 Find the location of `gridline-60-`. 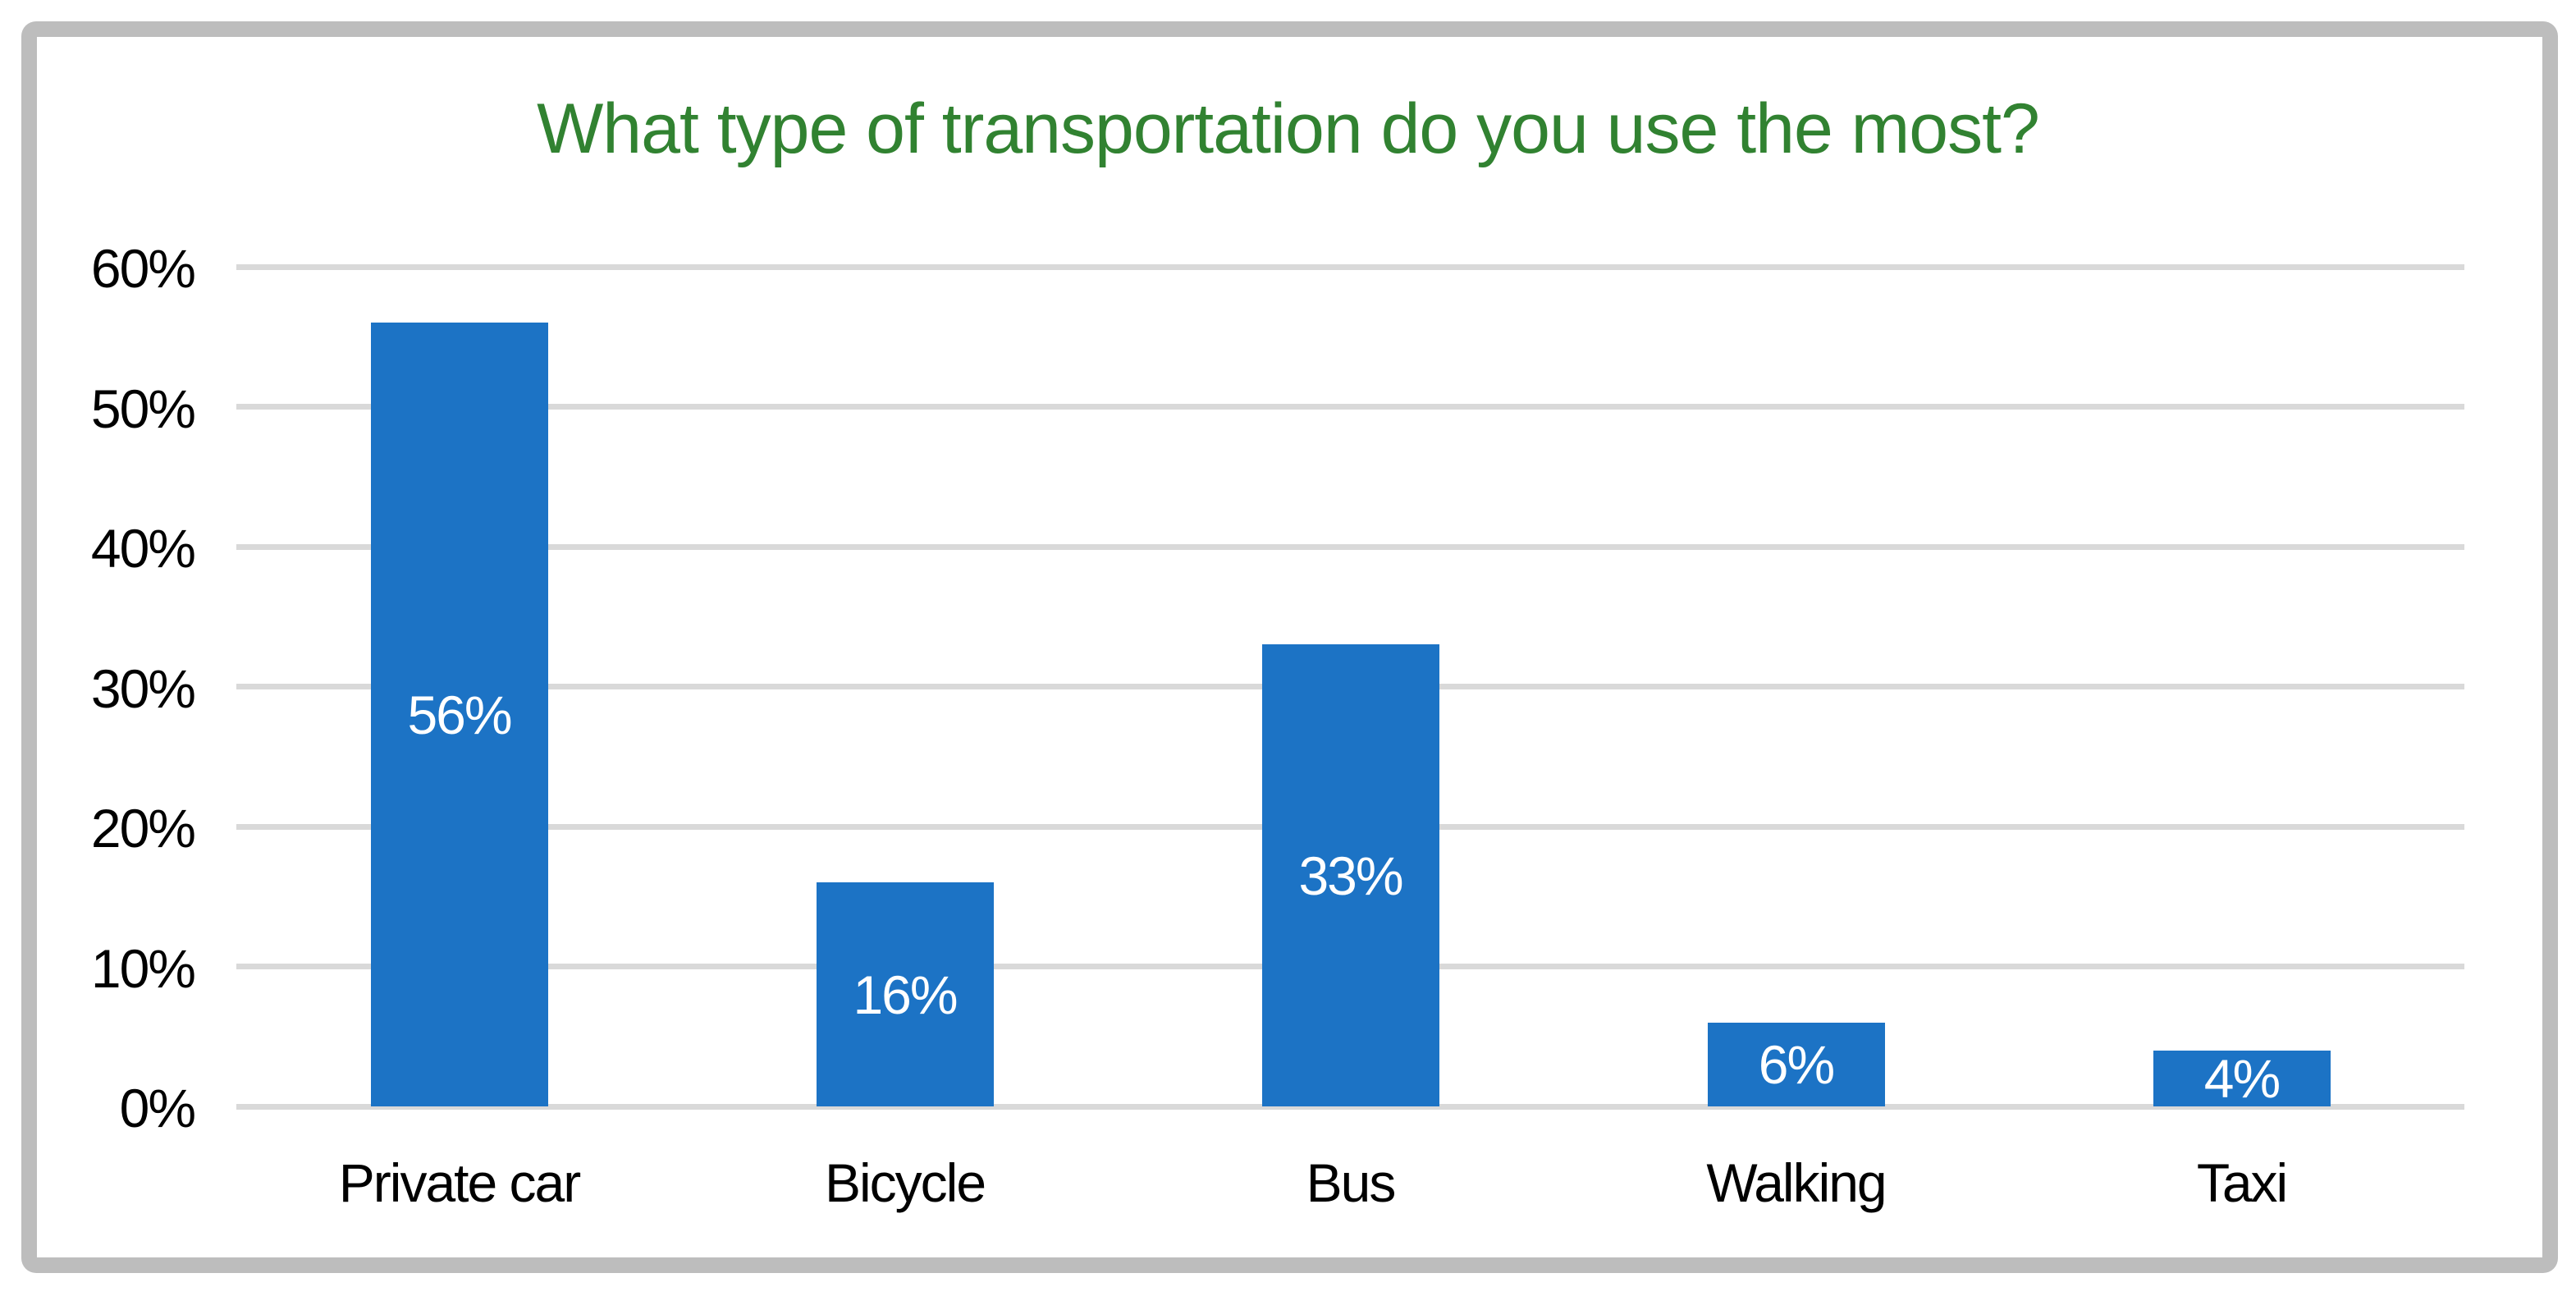

gridline-60- is located at coordinates (1350, 266).